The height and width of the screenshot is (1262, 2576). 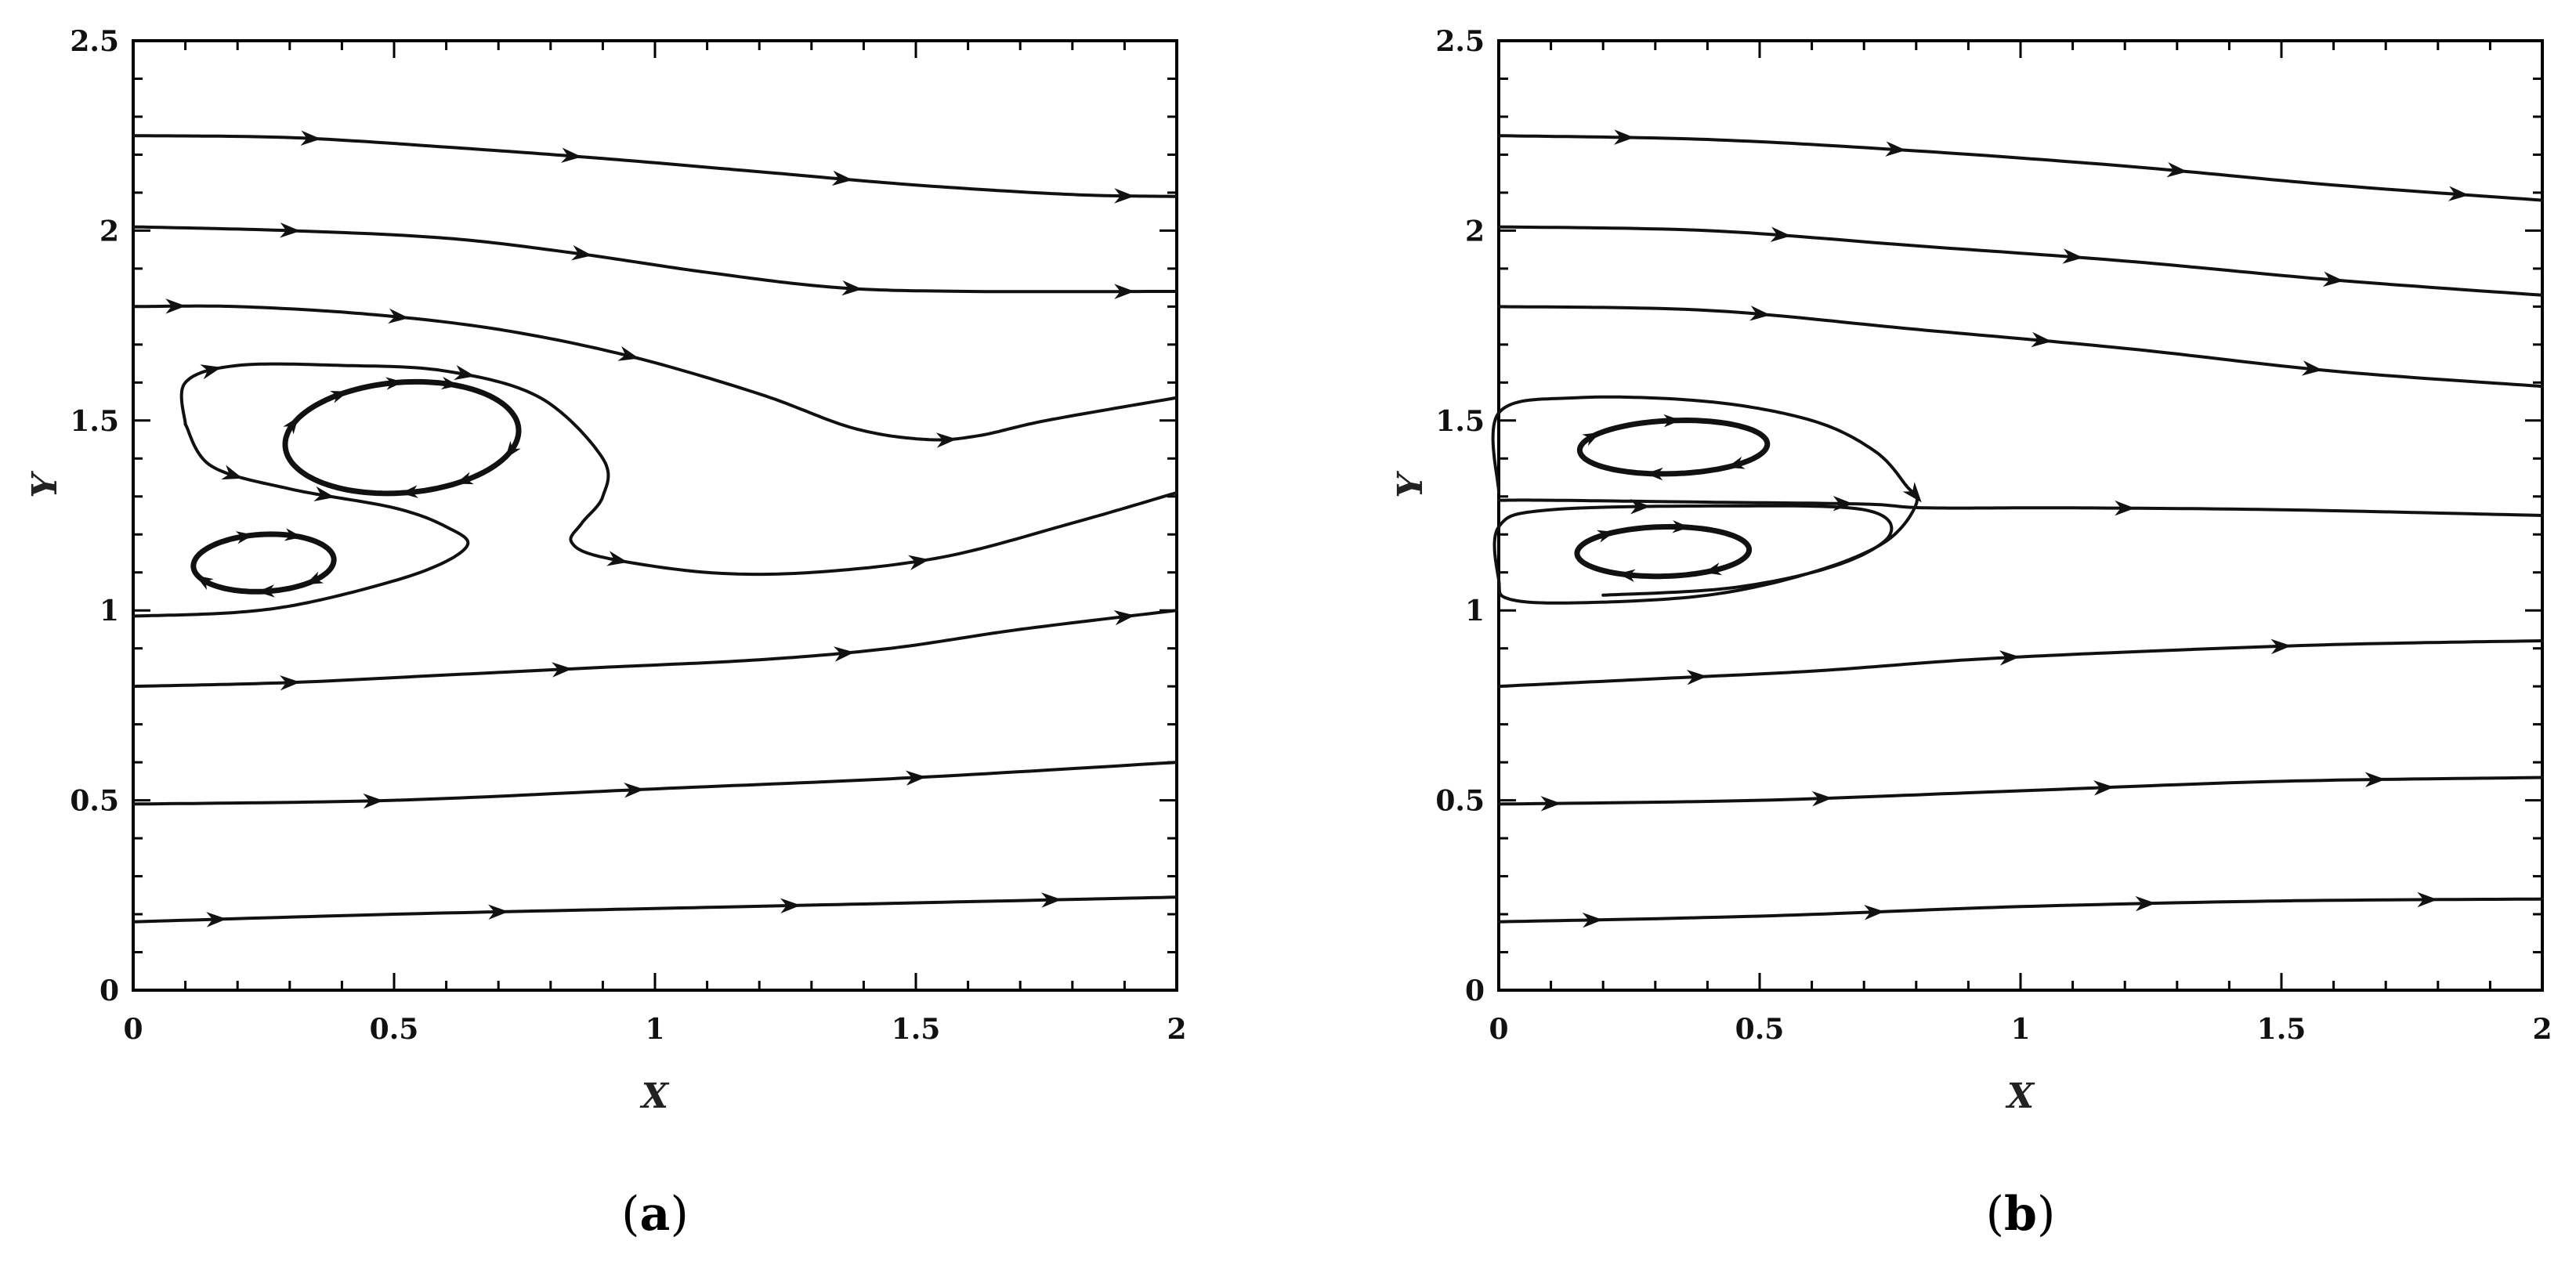 What do you see at coordinates (1460, 41) in the screenshot?
I see `y-tick-label: 2.5` at bounding box center [1460, 41].